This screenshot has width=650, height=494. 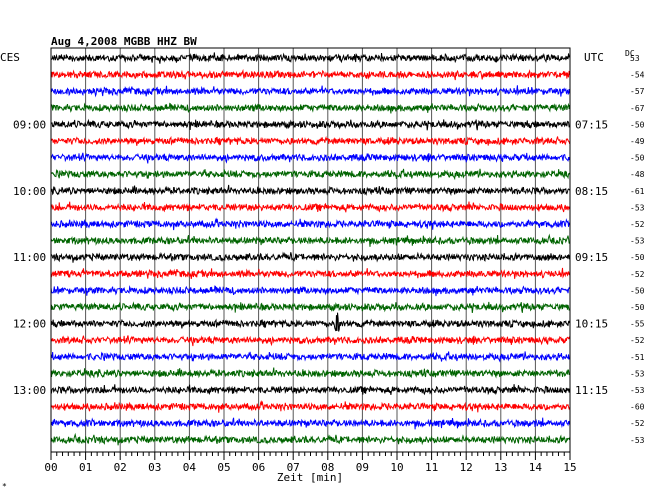 What do you see at coordinates (190, 467) in the screenshot?
I see `x-tick-label: 04` at bounding box center [190, 467].